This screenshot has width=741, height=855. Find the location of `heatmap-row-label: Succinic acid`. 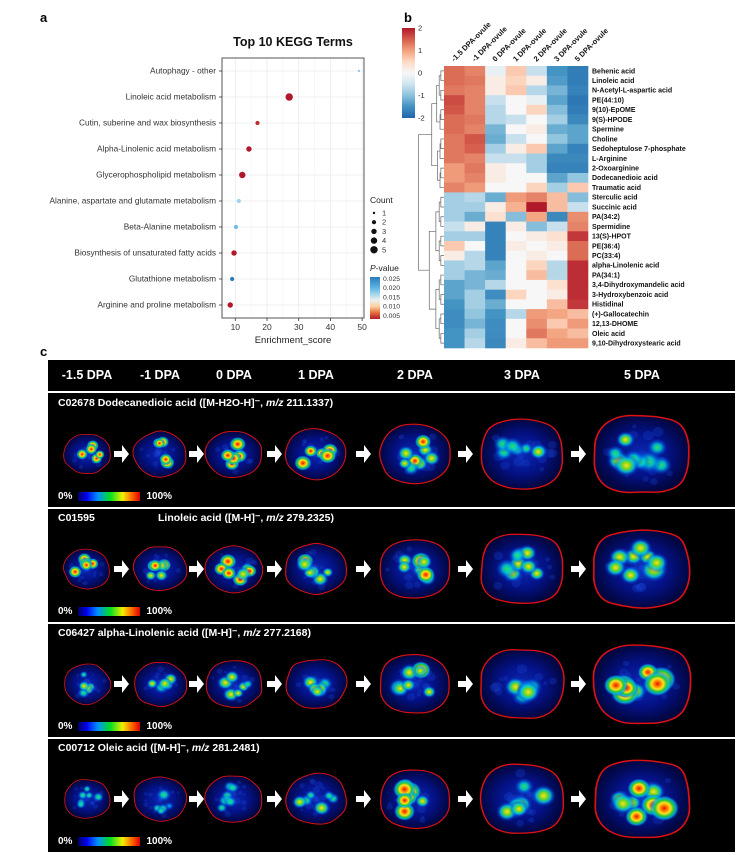

heatmap-row-label: Succinic acid is located at coordinates (614, 207).